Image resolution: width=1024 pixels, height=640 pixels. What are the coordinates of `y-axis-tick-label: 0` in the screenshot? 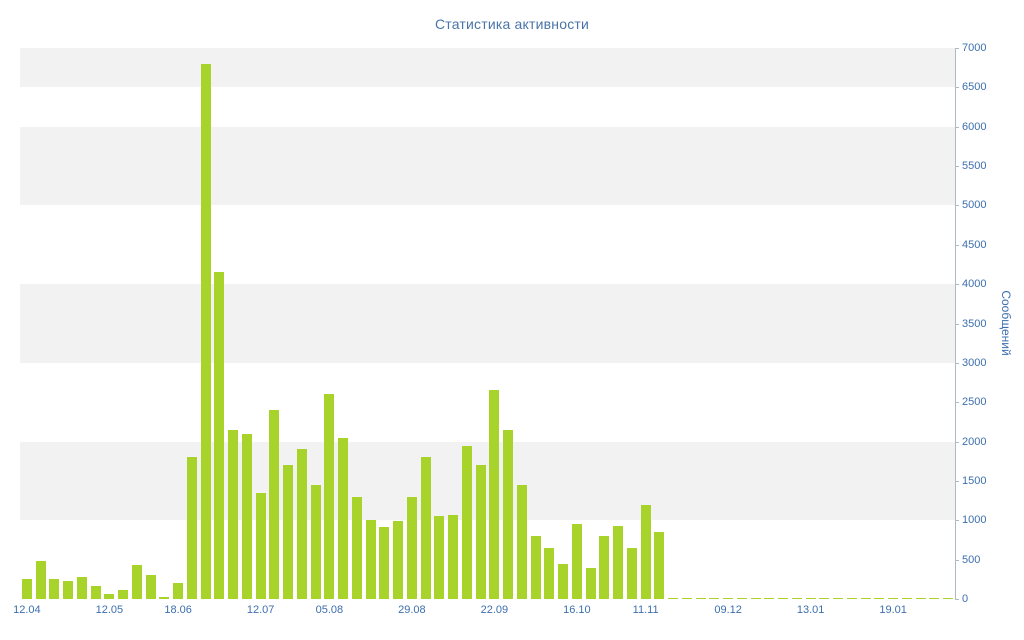 It's located at (965, 599).